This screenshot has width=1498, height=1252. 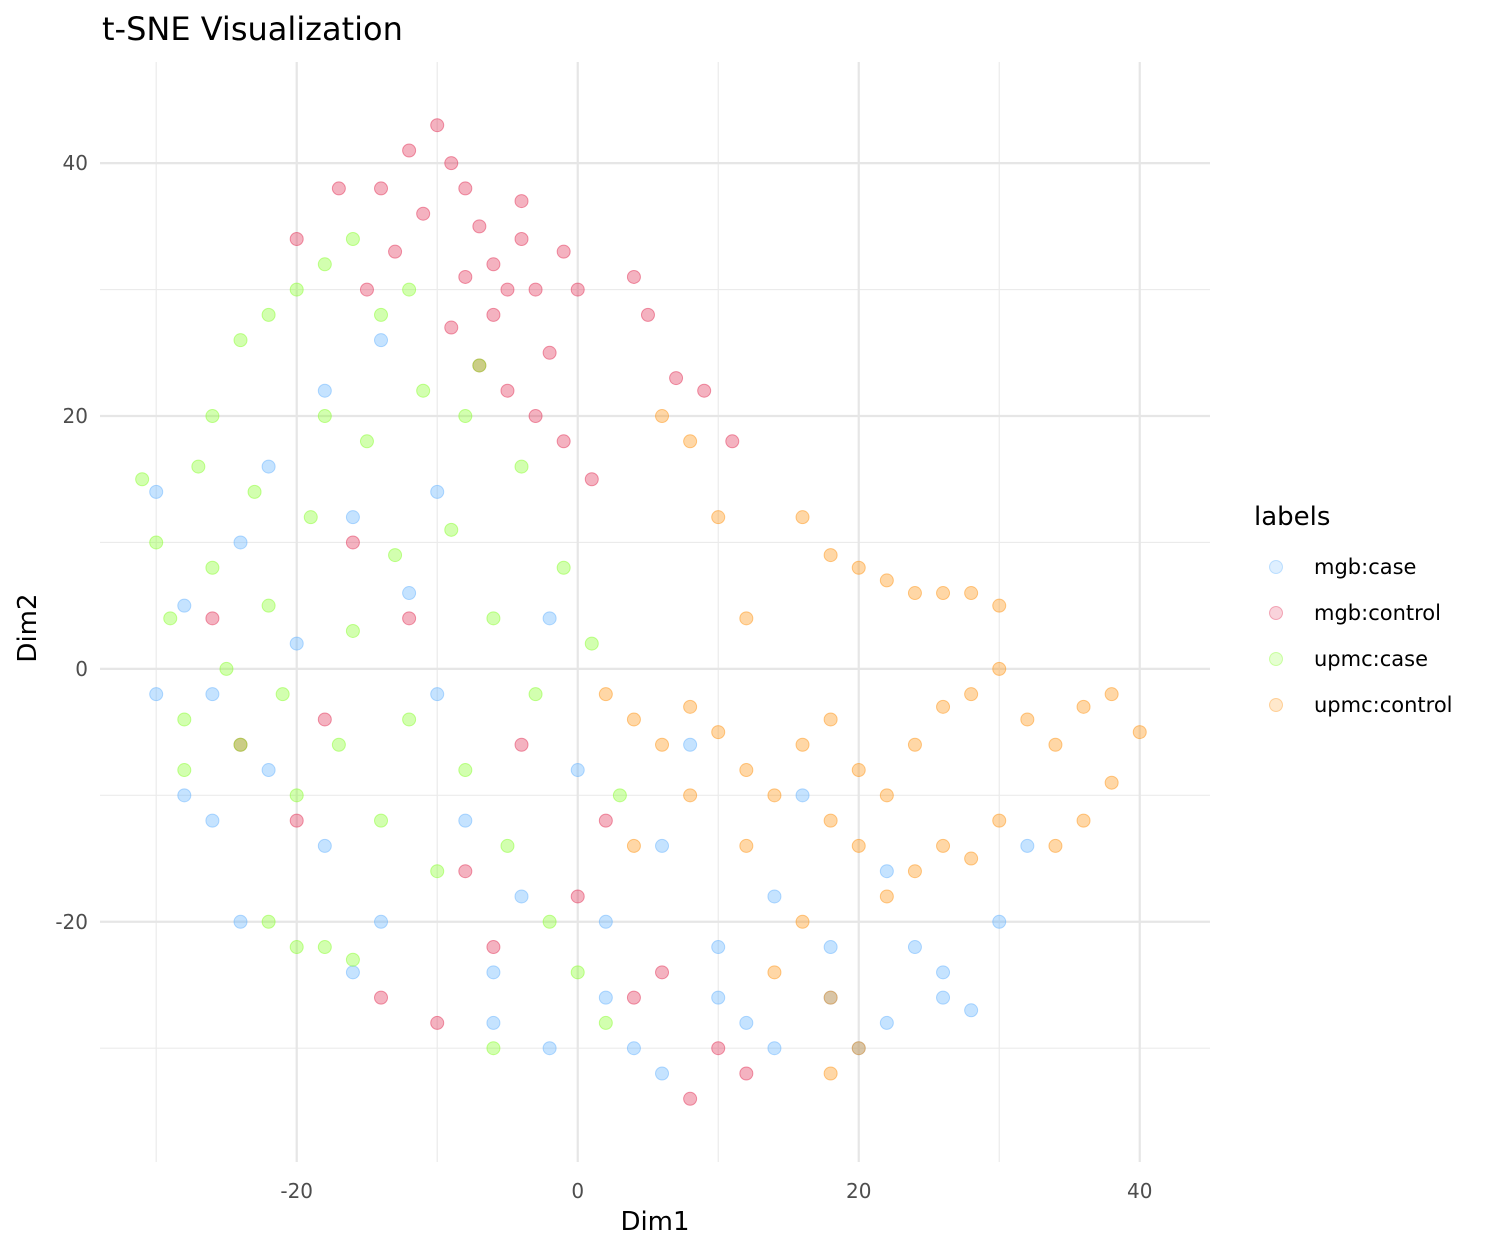 I want to click on legend-label: upmc:case, so click(x=1371, y=659).